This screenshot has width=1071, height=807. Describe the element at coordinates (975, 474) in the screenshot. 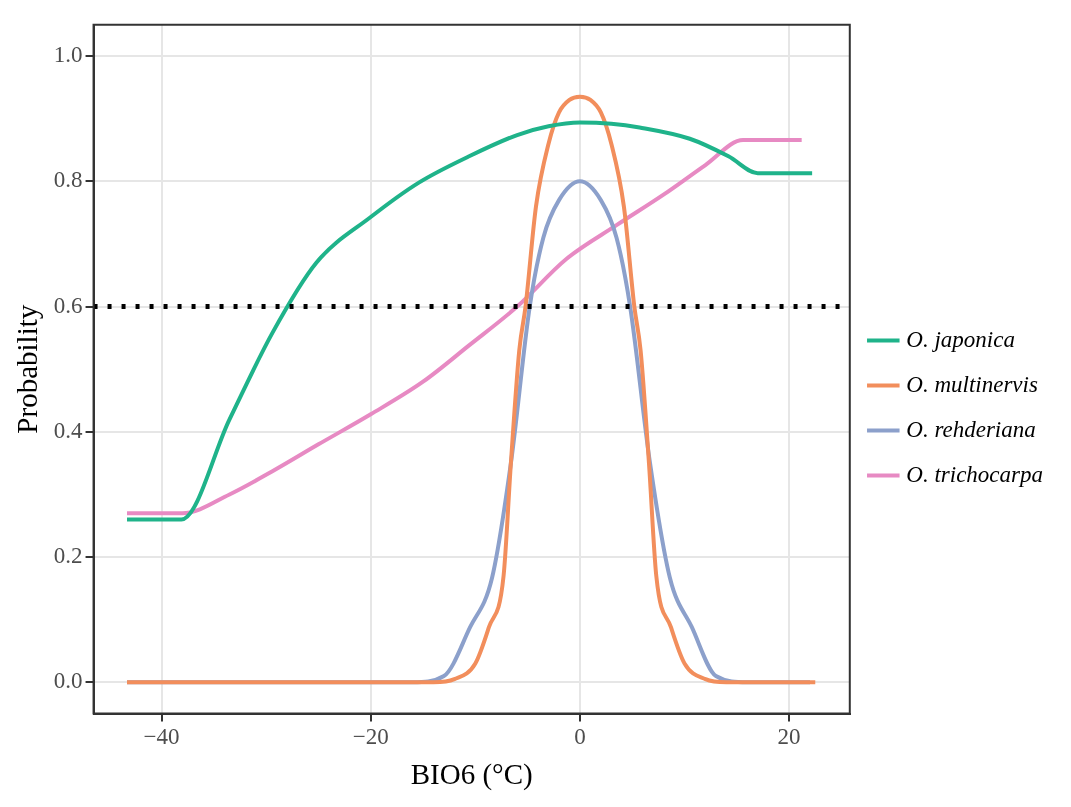

I see `legend-label: O. trichocarpa` at that location.